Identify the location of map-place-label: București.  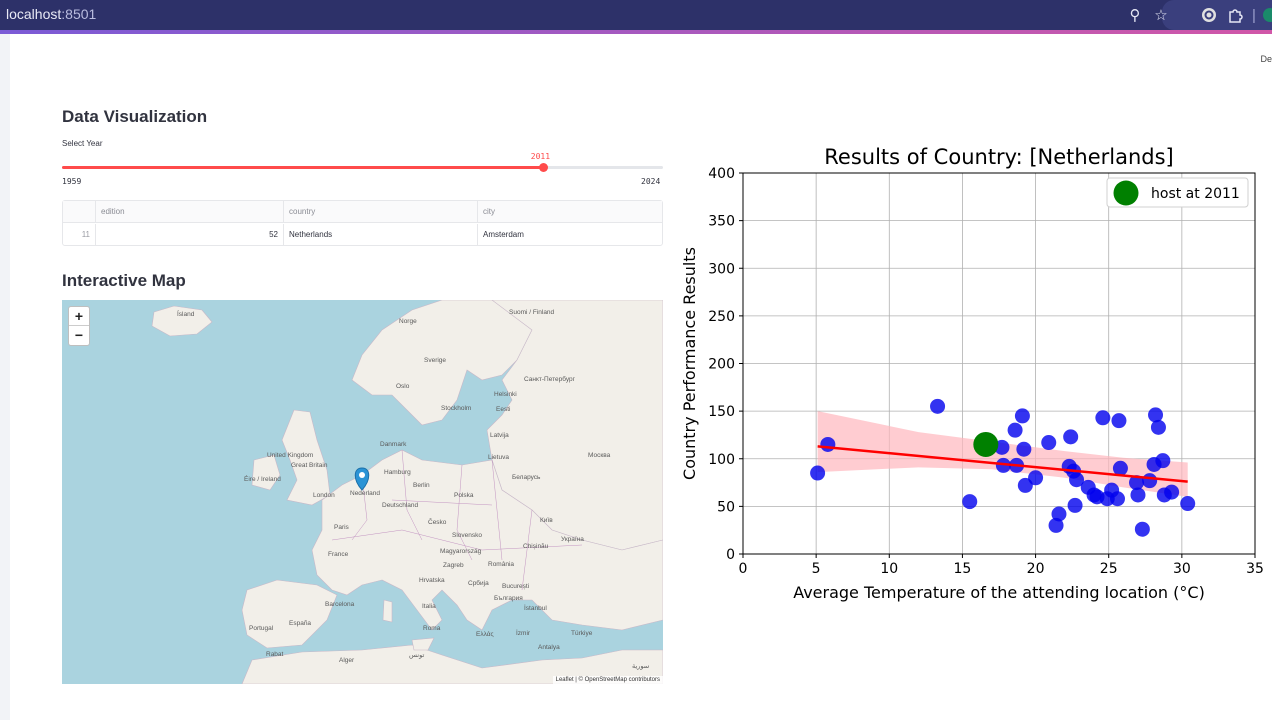
(516, 586).